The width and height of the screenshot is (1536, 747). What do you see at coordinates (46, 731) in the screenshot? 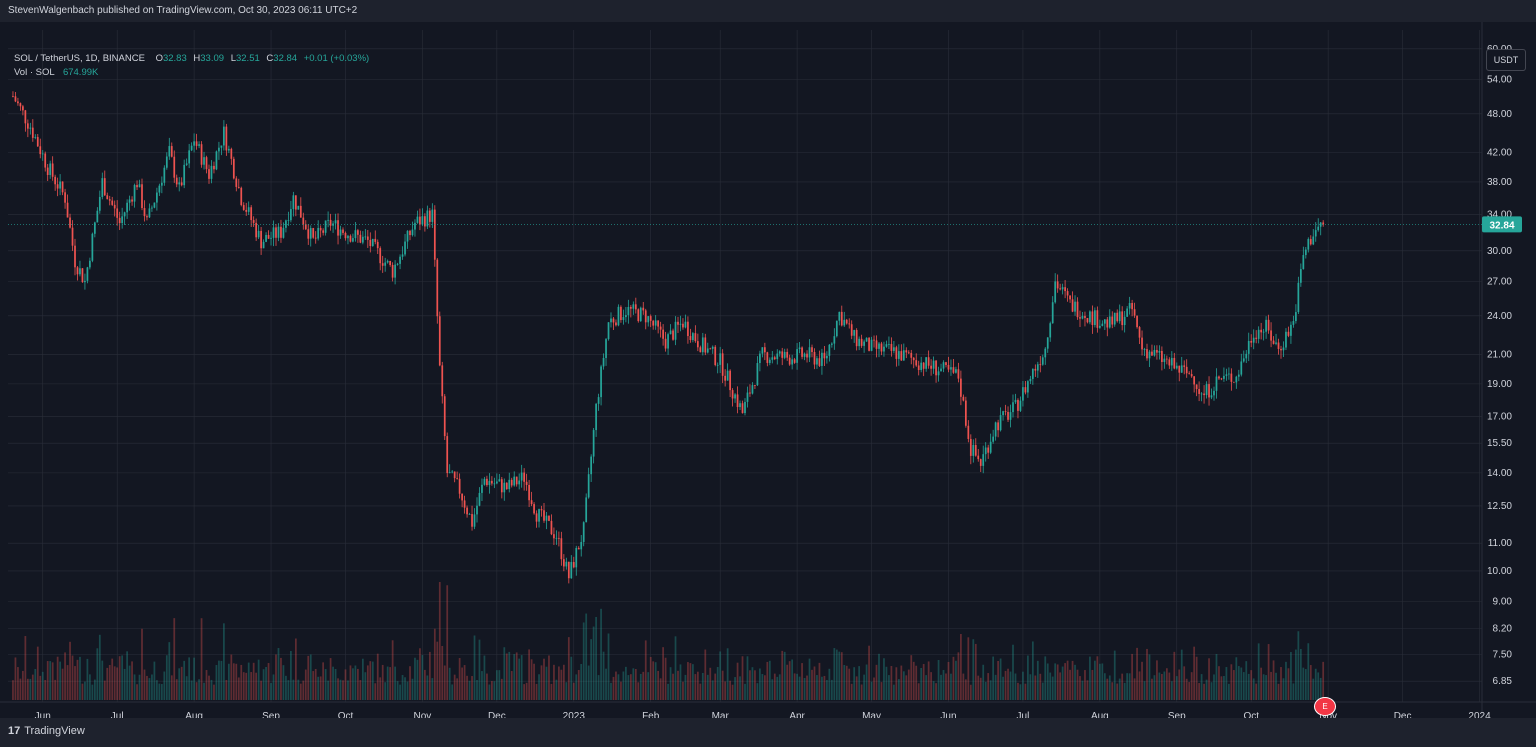
I see `tradingview-logo: 17 TradingView` at bounding box center [46, 731].